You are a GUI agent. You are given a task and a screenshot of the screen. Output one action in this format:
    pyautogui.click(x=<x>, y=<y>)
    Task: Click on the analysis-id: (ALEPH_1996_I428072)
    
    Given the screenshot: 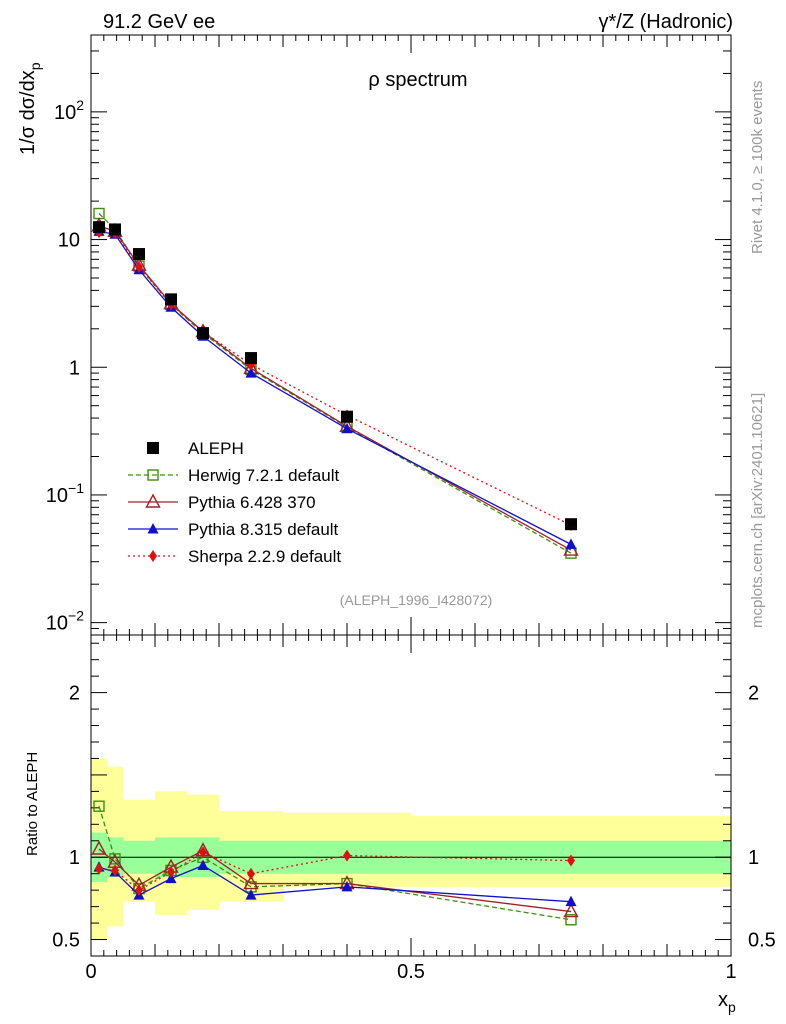 What is the action you would take?
    pyautogui.click(x=416, y=600)
    